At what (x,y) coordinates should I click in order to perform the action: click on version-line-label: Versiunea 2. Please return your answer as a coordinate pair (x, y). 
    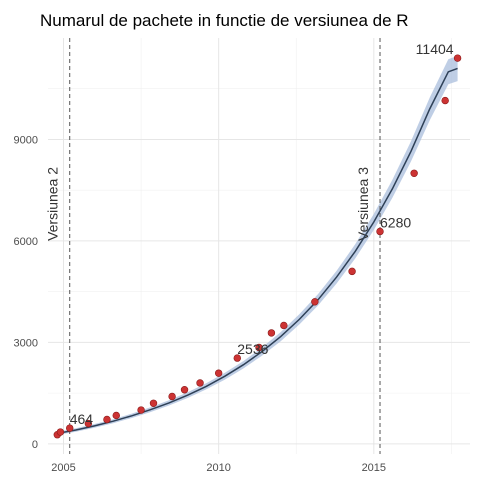
    Looking at the image, I should click on (53, 204).